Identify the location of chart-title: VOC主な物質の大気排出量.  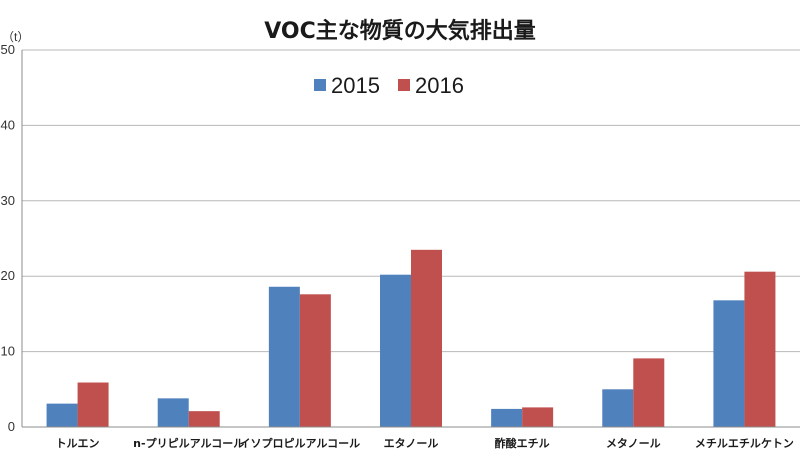
(400, 31).